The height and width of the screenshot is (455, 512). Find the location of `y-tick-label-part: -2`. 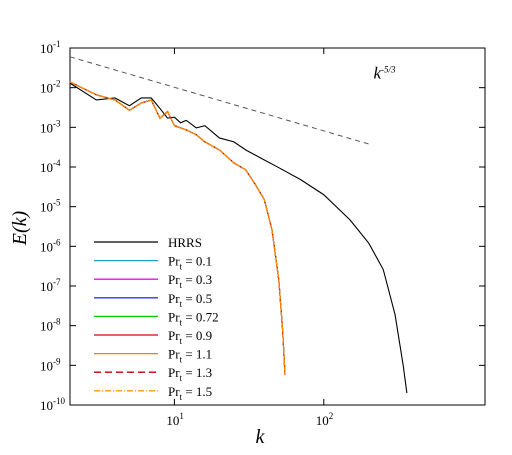

y-tick-label-part: -2 is located at coordinates (57, 84).